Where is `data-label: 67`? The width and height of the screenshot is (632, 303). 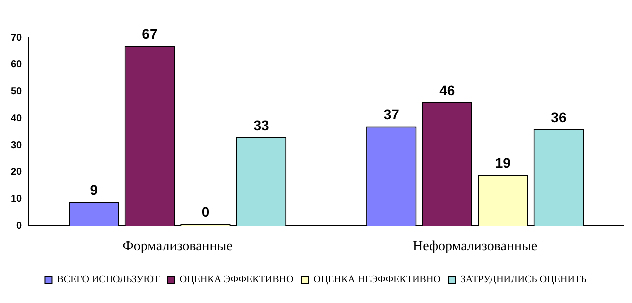
data-label: 67 is located at coordinates (150, 34).